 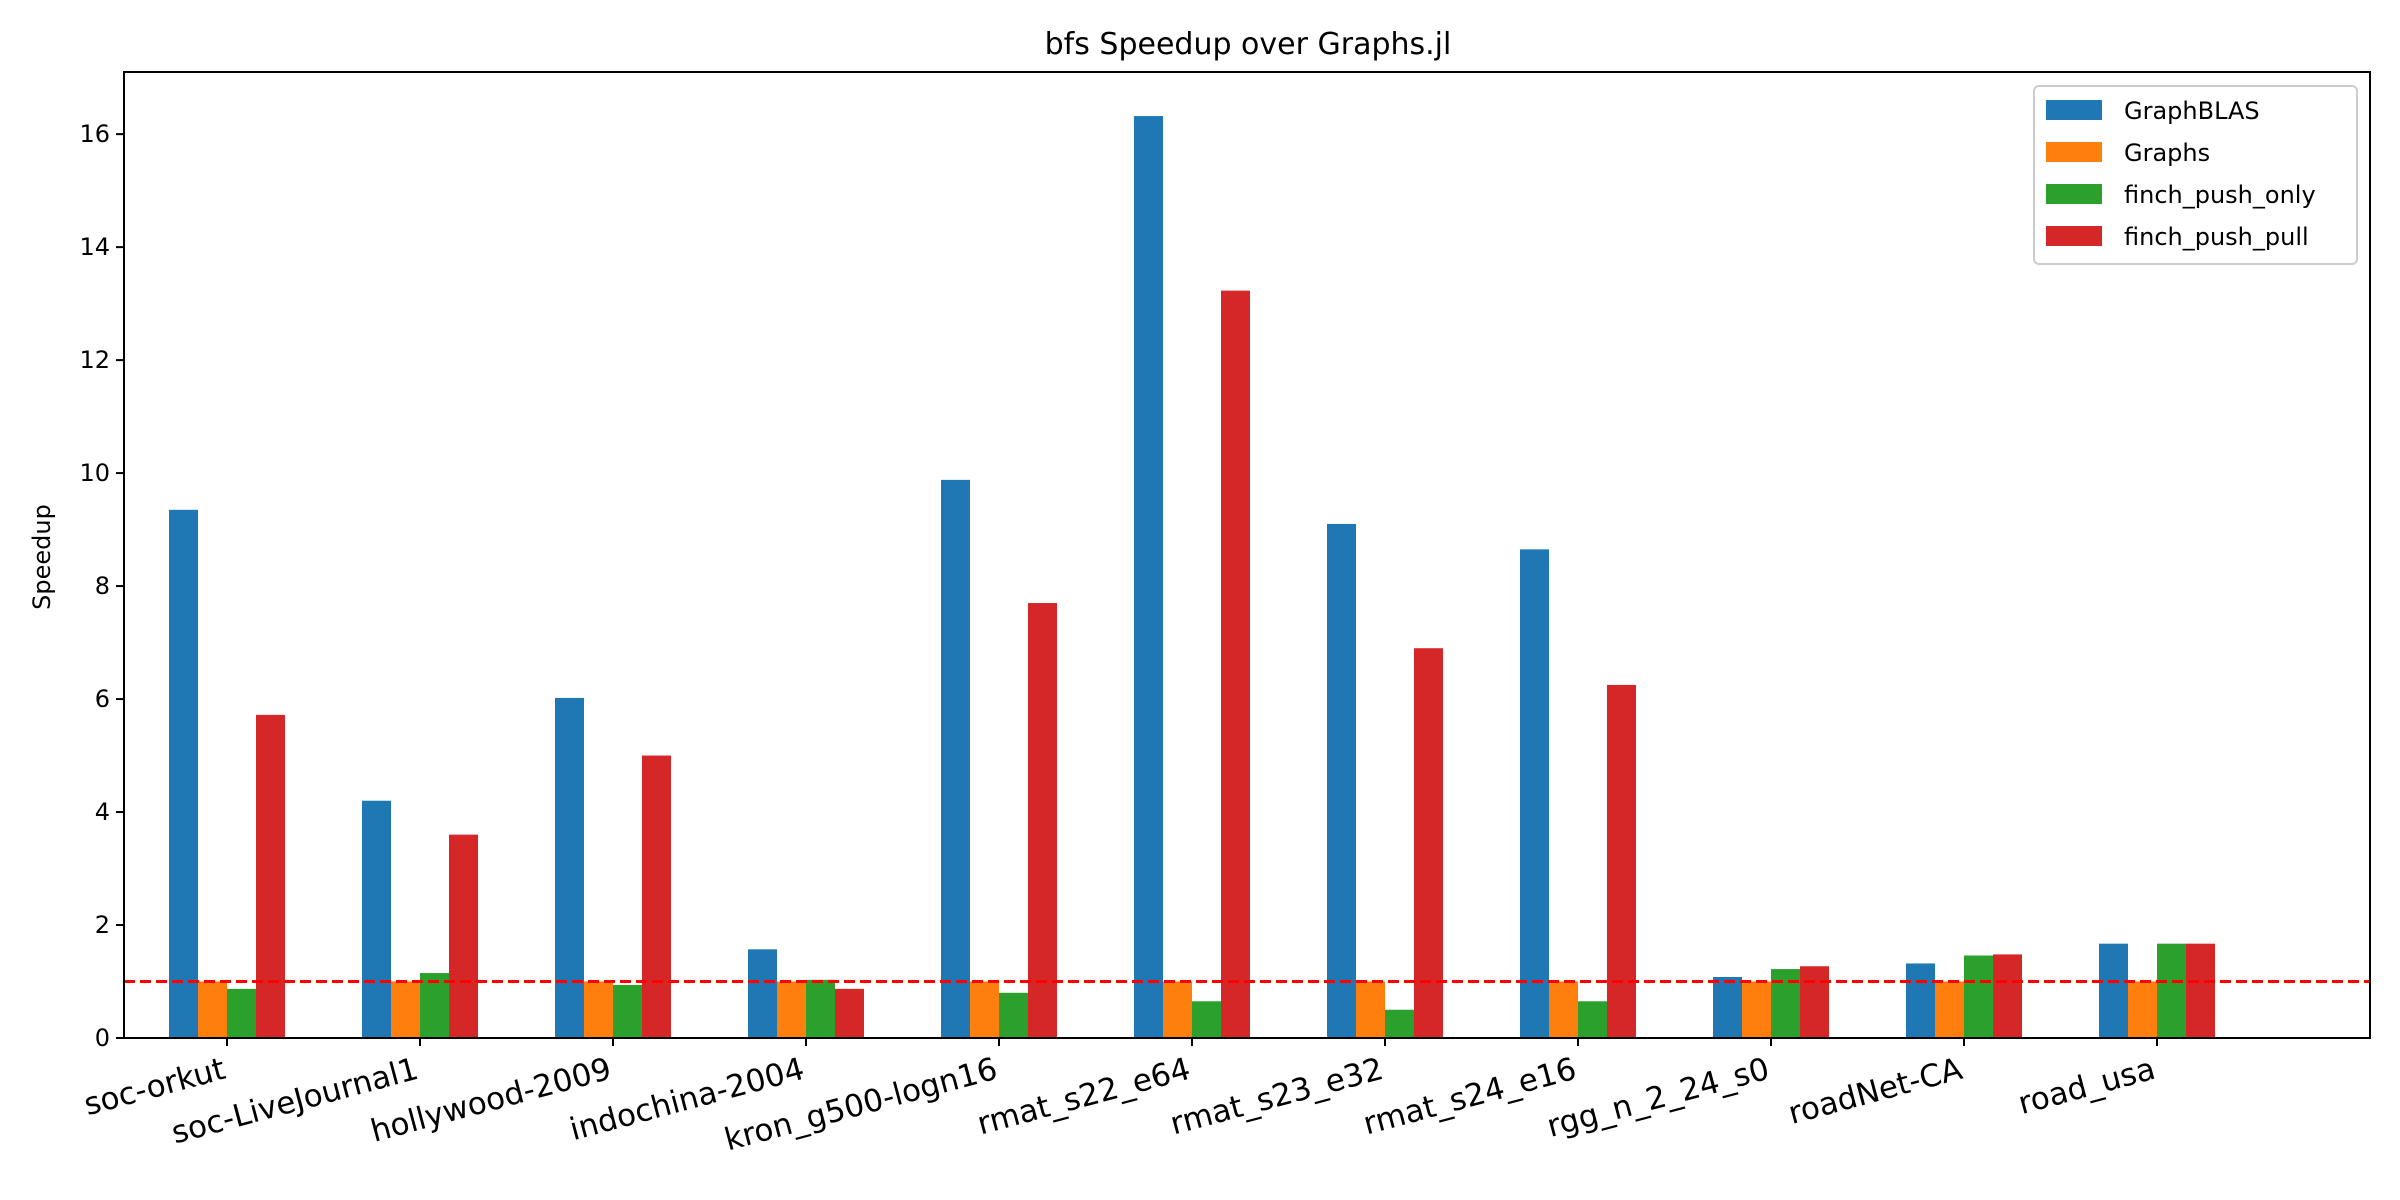 What do you see at coordinates (598, 1009) in the screenshot?
I see `bar-Graphs-hollywood-2009` at bounding box center [598, 1009].